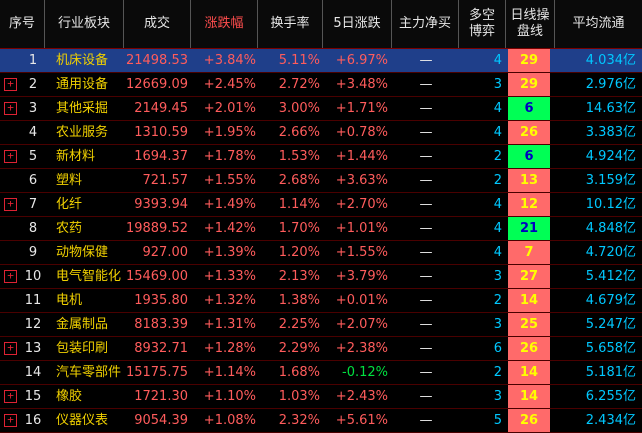  Describe the element at coordinates (229, 348) in the screenshot. I see `change-value: +1.28%` at that location.